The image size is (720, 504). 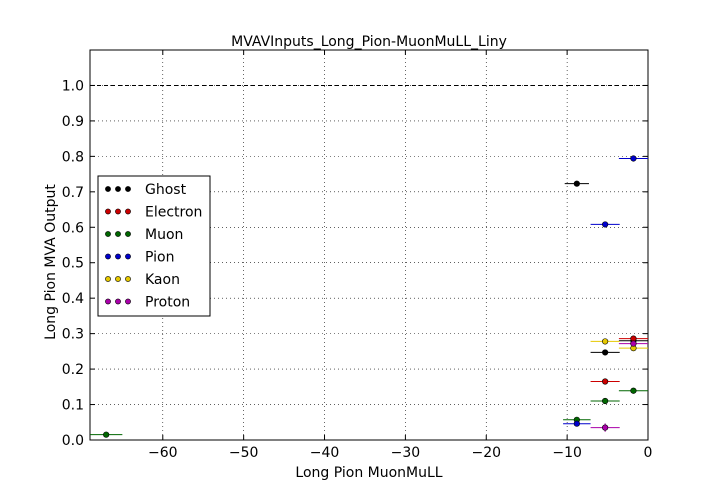 I want to click on x-tick-label: −30, so click(x=406, y=453).